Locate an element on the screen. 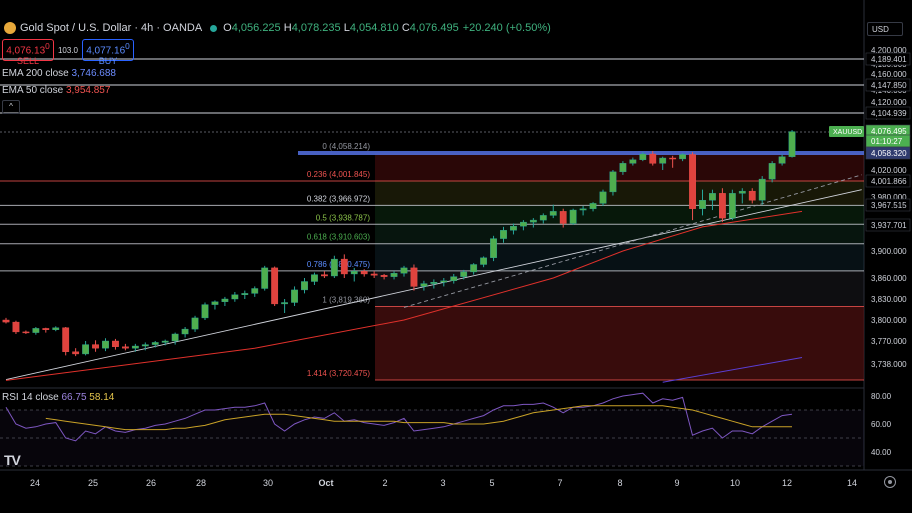 This screenshot has height=513, width=912. rsi-legend: RSI 14 close 66.75 58.14 is located at coordinates (58, 397).